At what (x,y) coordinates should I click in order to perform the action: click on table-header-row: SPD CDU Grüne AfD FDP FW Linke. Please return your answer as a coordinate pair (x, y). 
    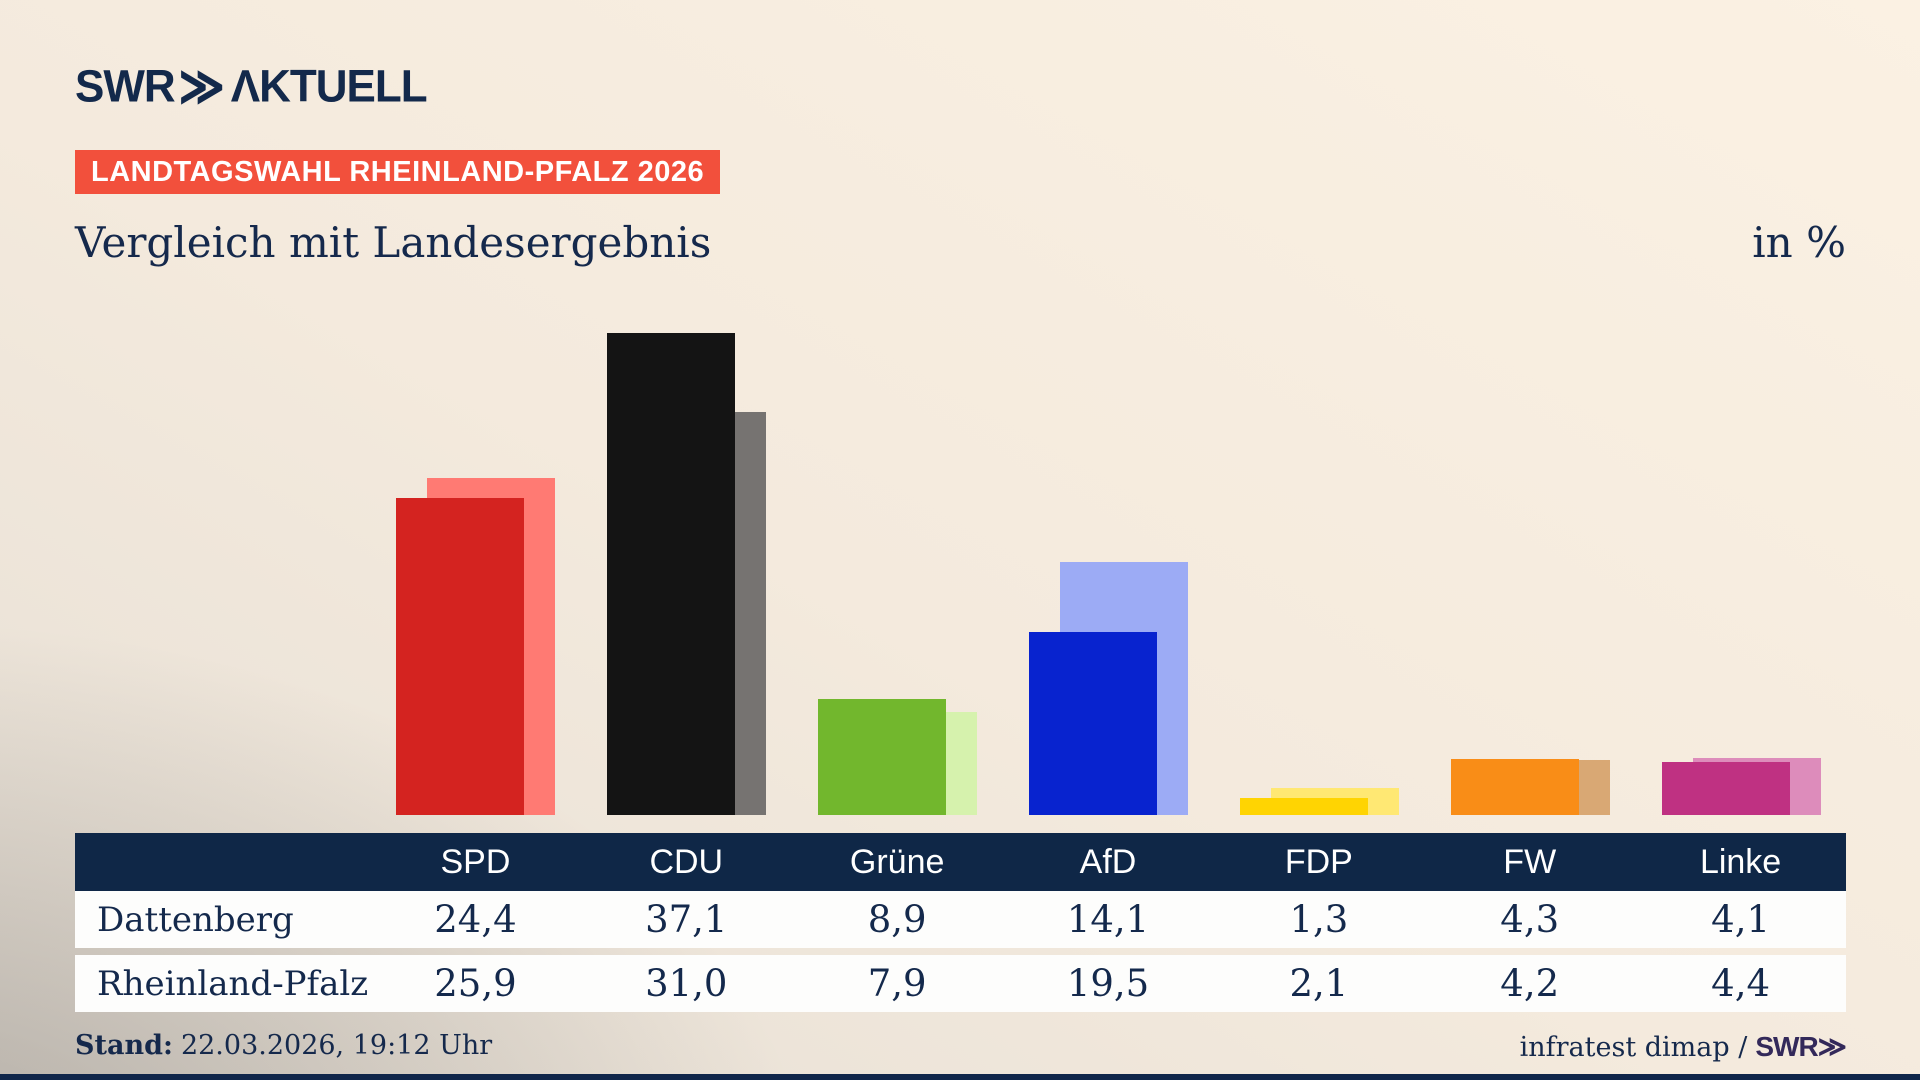
    Looking at the image, I should click on (960, 862).